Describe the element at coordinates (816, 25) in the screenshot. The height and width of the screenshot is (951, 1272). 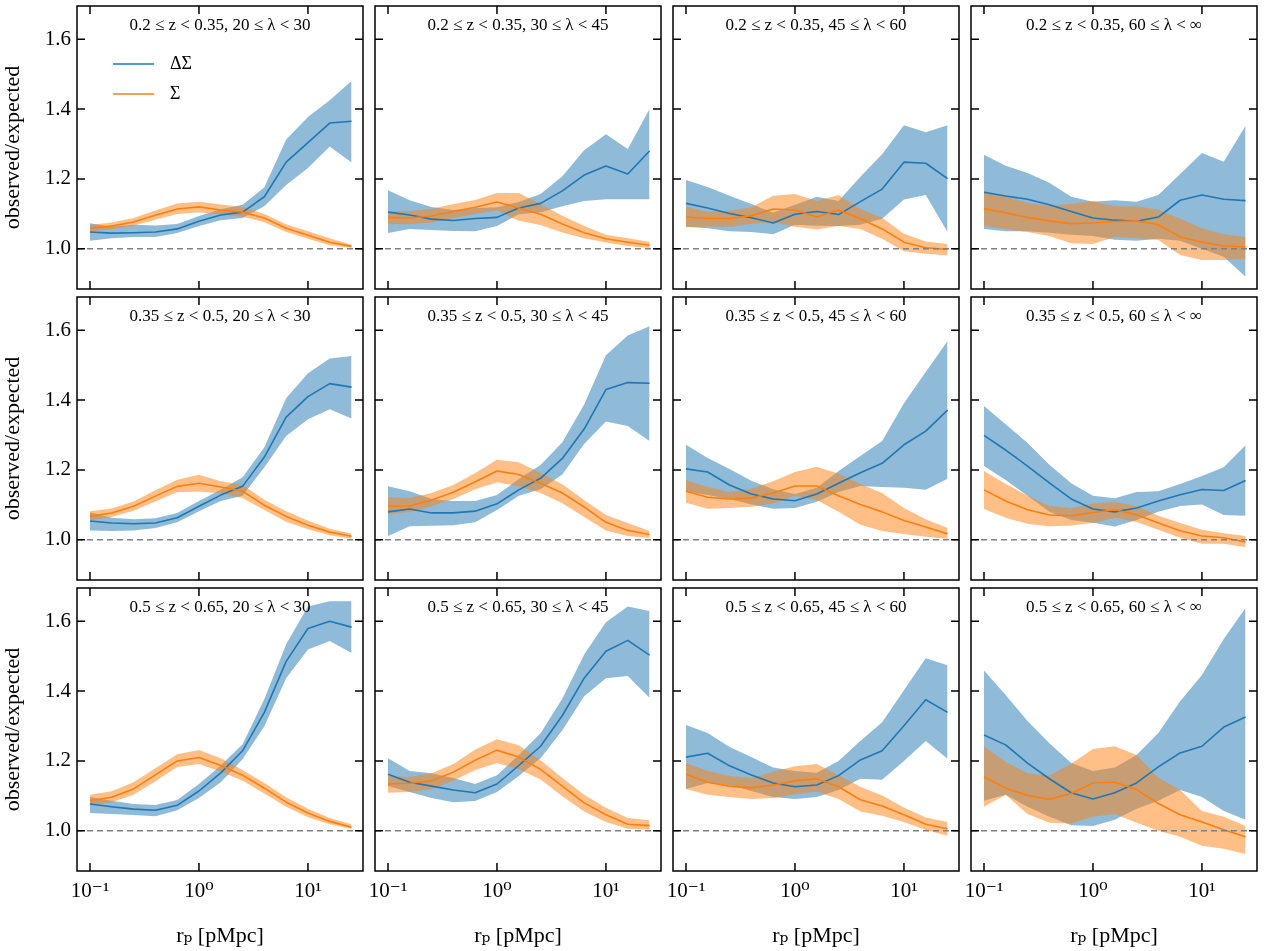
I see `text: 0.2 ≤ z < 0.35, 45 ≤ λ < 60` at that location.